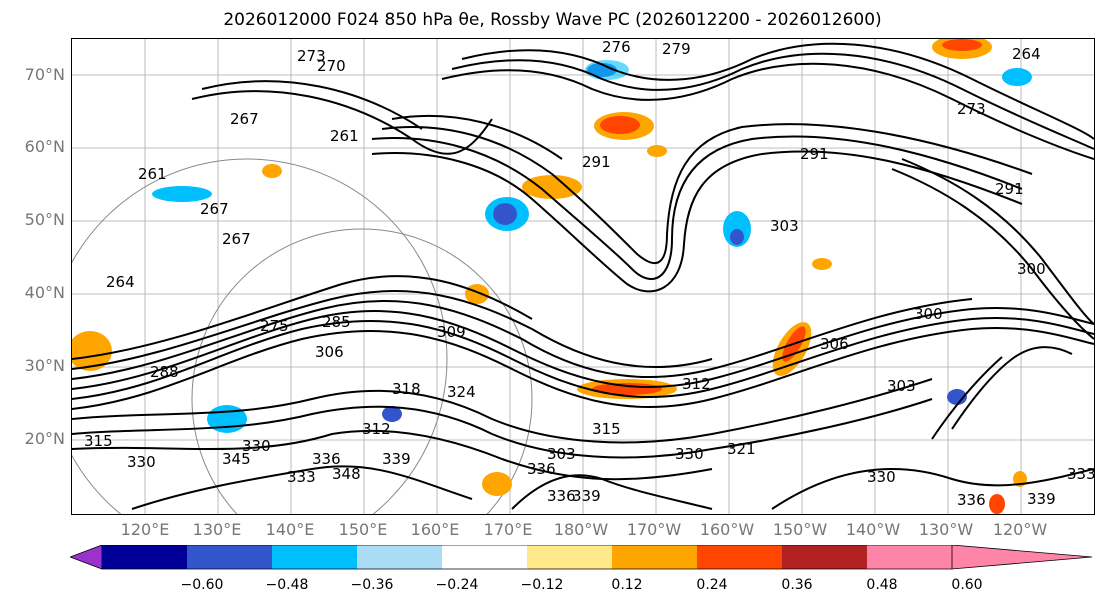  What do you see at coordinates (44, 146) in the screenshot?
I see `lat-label-60n: 60°N` at bounding box center [44, 146].